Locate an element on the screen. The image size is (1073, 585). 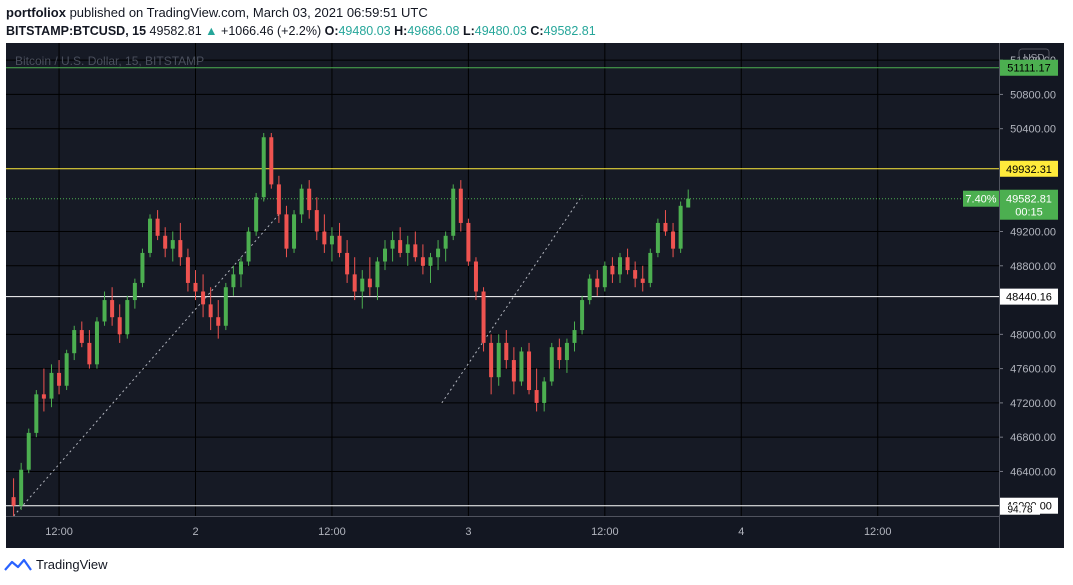
tradingview-brand: TradingView is located at coordinates (72, 564).